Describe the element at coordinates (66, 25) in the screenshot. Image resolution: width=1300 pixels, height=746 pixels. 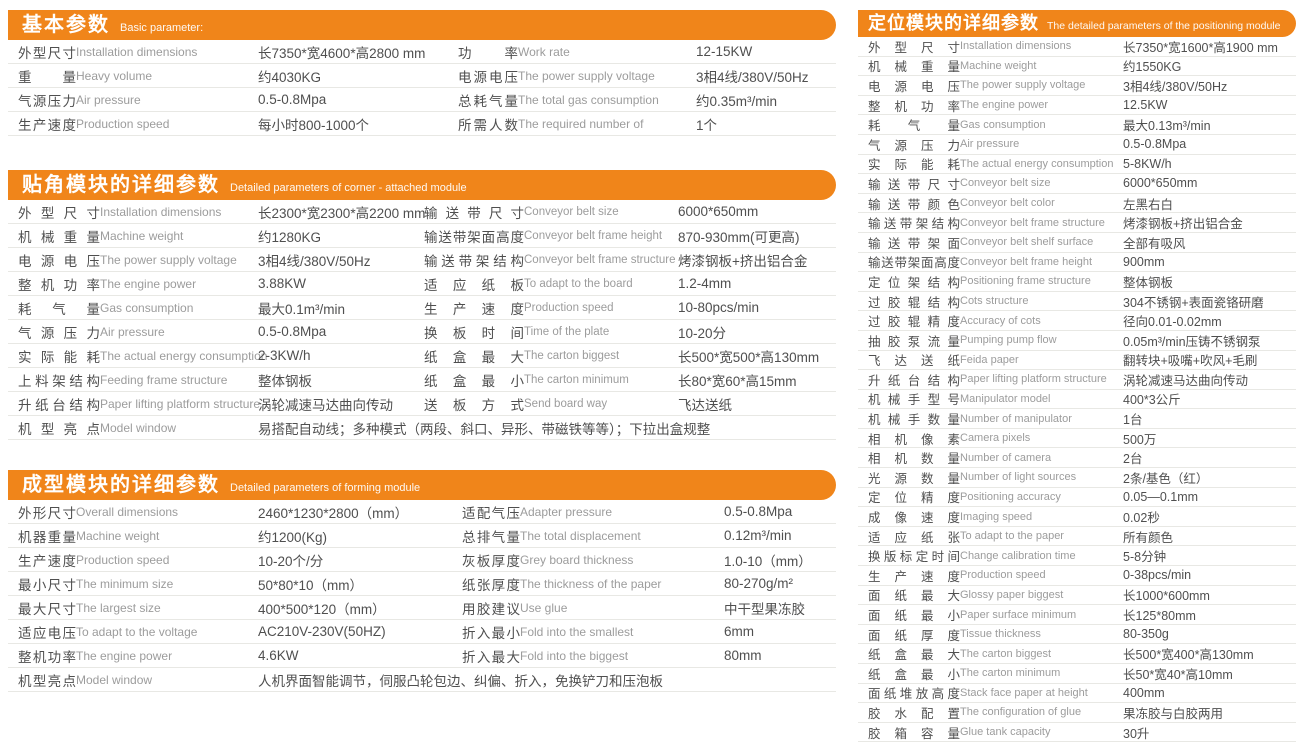
I see `section-title-cn: 基本参数` at that location.